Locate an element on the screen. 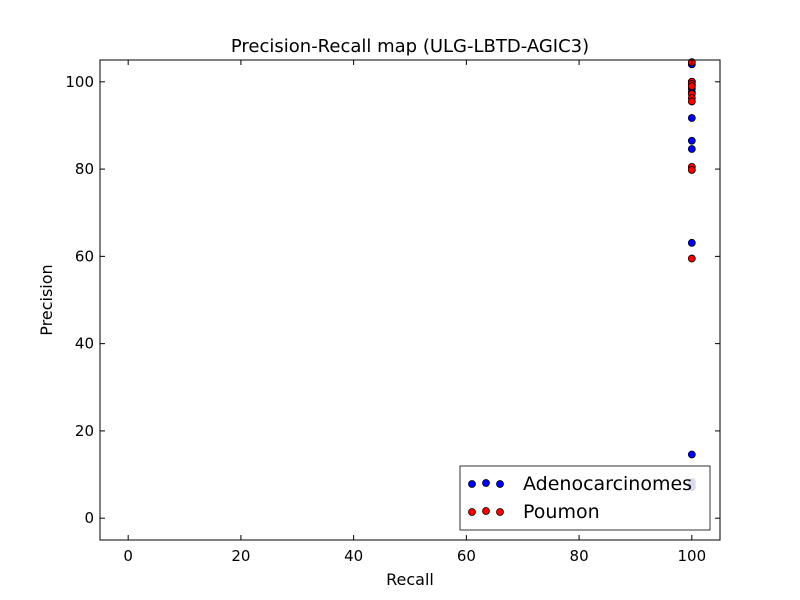 This screenshot has width=800, height=600. legend-item-poumon: Poumon is located at coordinates (534, 512).